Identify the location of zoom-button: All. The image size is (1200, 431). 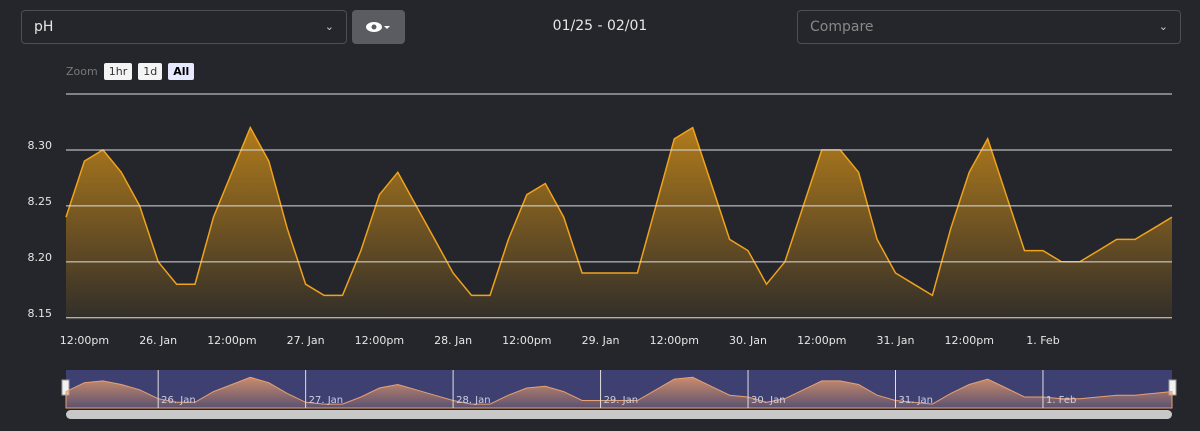
(181, 71).